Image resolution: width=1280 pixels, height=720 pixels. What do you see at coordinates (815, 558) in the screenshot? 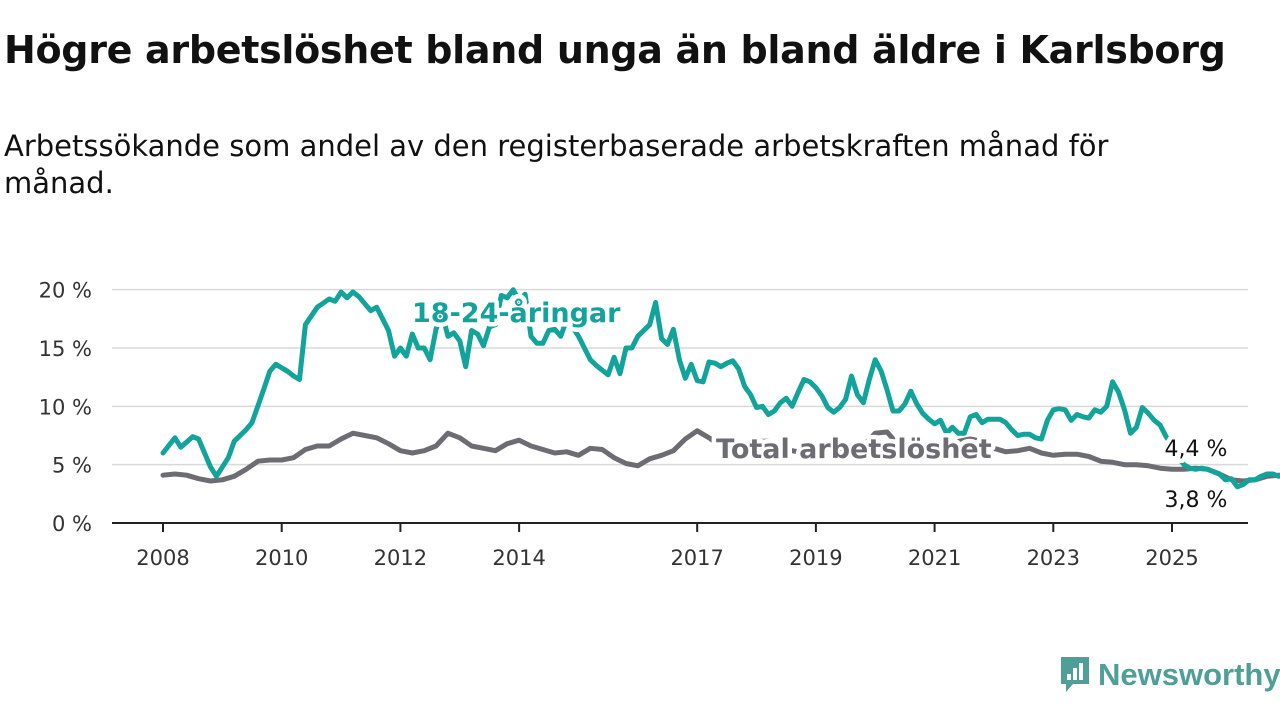
I see `x-tick-label: 2019` at bounding box center [815, 558].